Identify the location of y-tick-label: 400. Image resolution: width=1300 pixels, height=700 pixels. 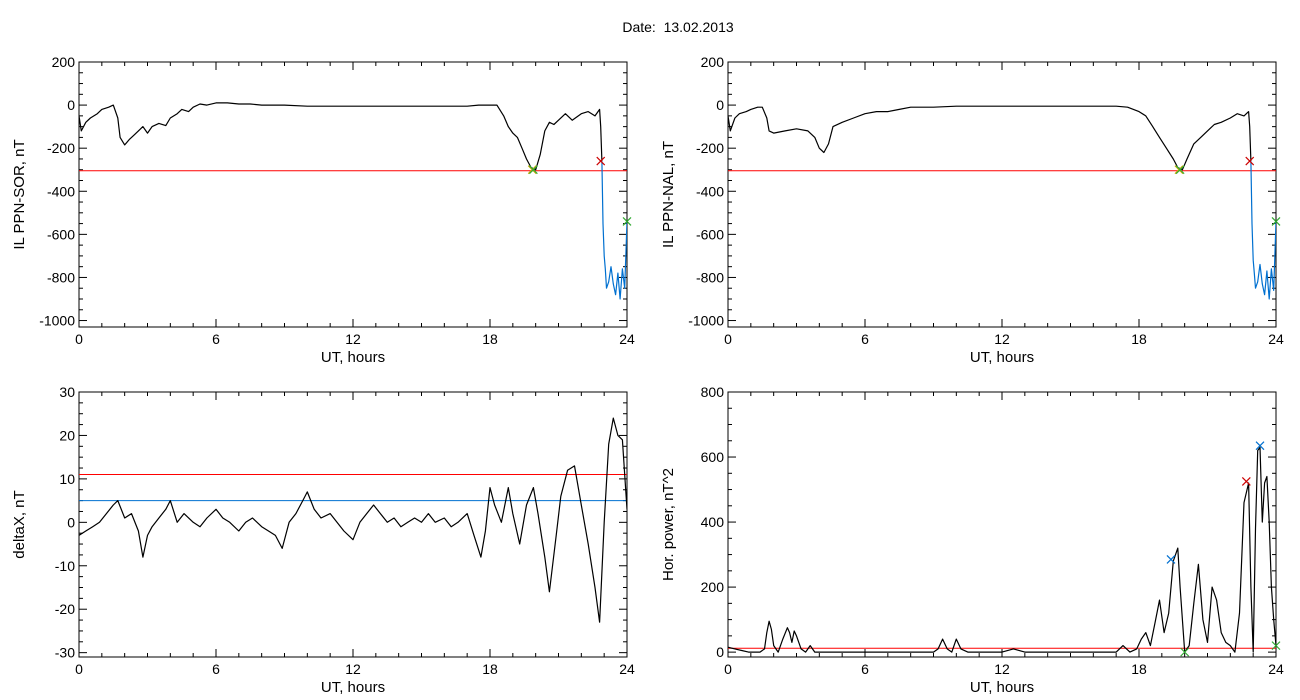
(713, 522).